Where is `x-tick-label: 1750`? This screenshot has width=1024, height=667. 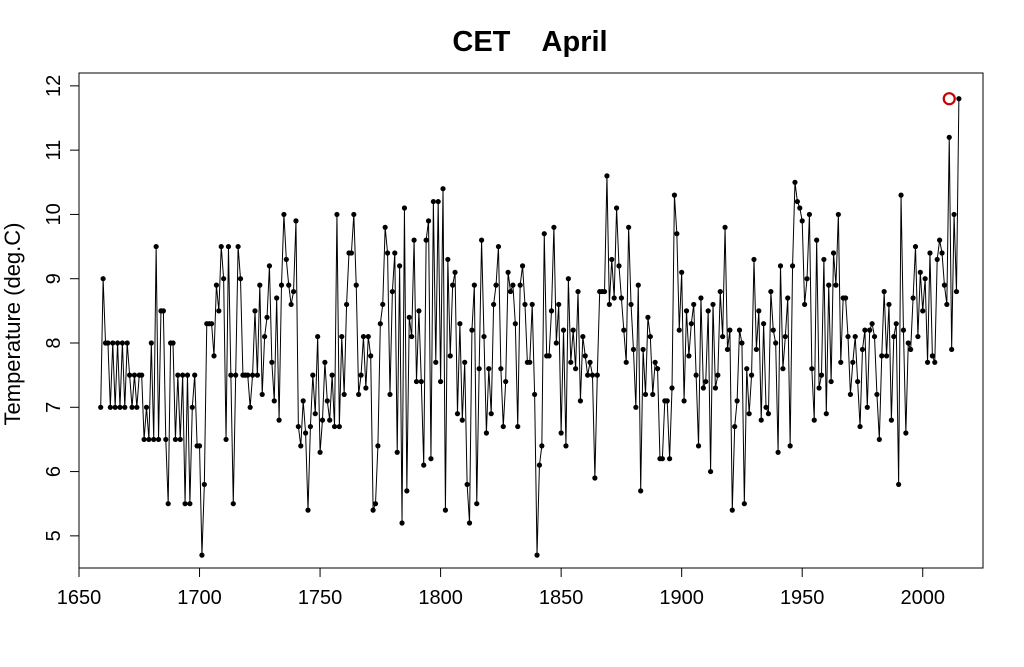
x-tick-label: 1750 is located at coordinates (320, 598).